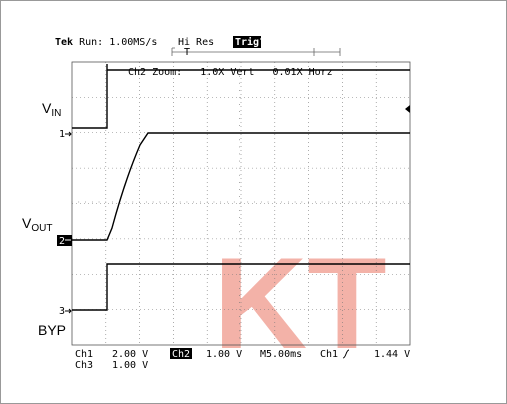 Image resolution: width=507 pixels, height=404 pixels. What do you see at coordinates (56, 113) in the screenshot?
I see `vin-sub: IN` at bounding box center [56, 113].